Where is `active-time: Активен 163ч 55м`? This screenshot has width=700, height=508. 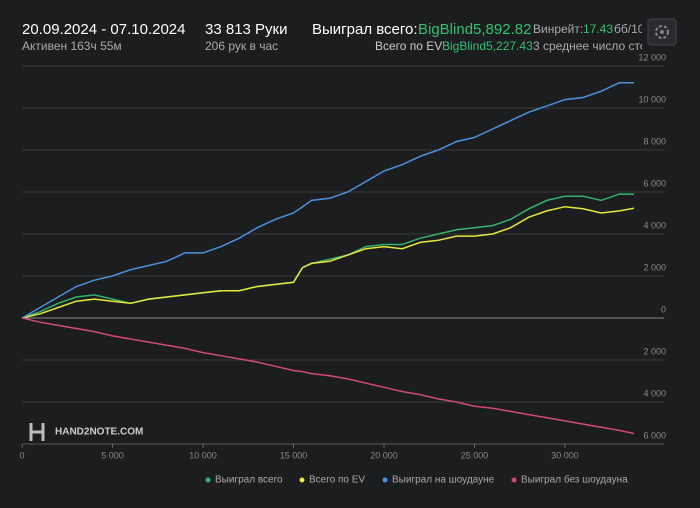
active-time: Активен 163ч 55м is located at coordinates (72, 46).